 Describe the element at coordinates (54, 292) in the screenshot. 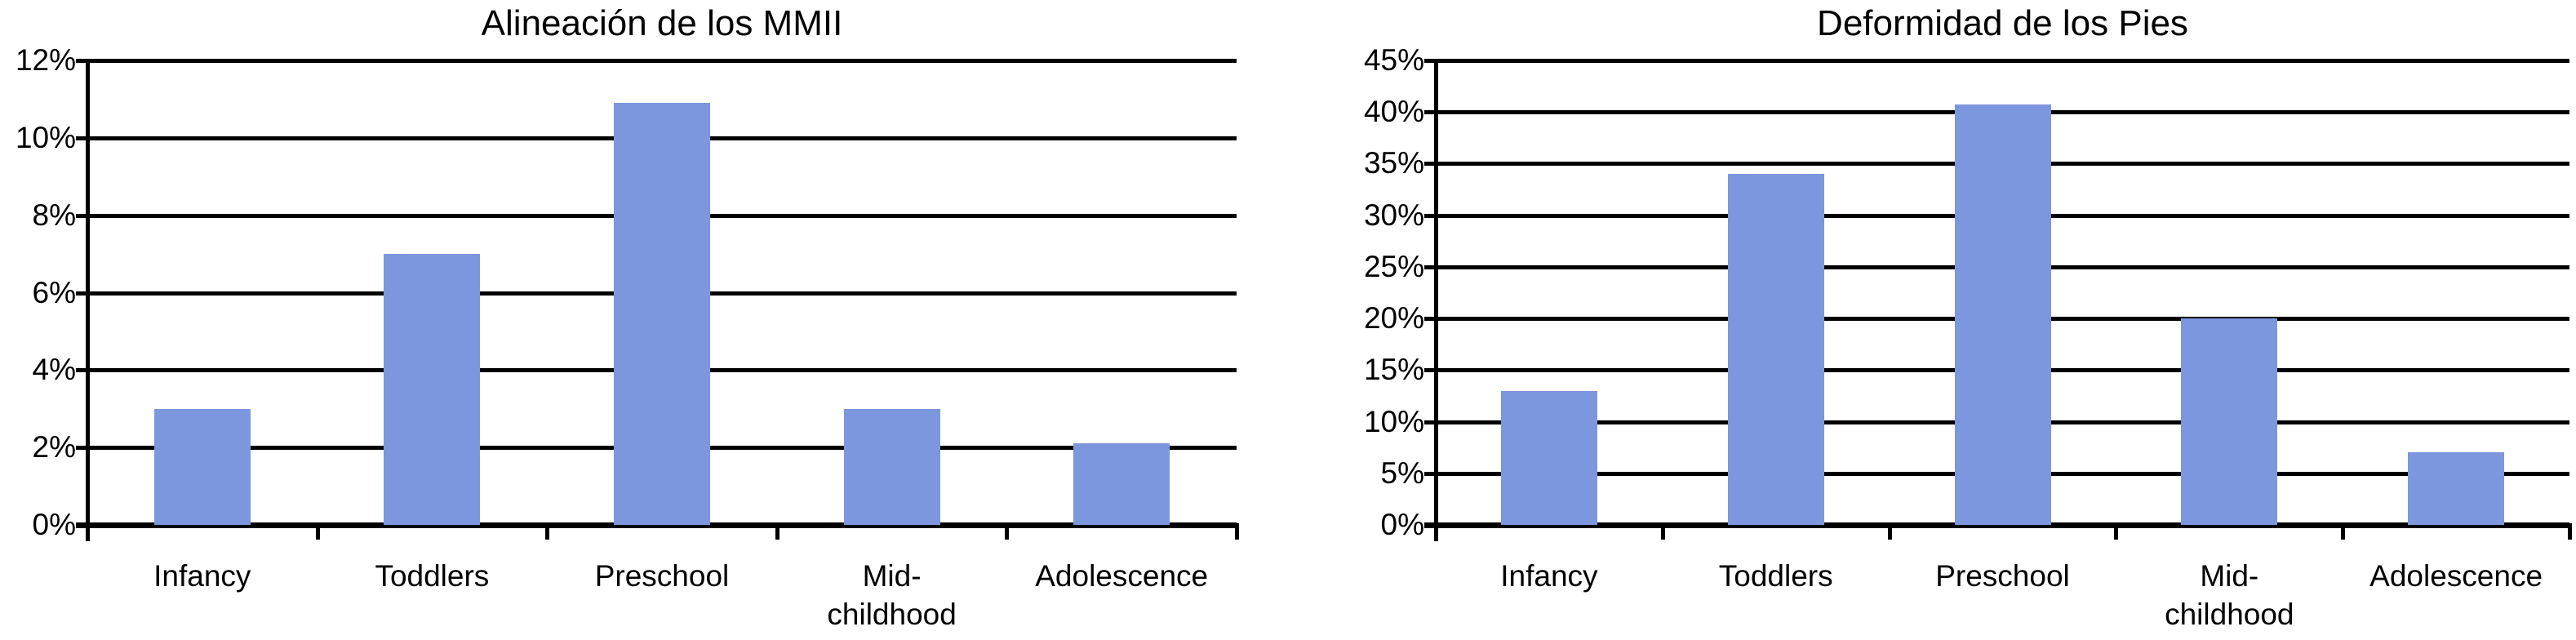

I see `y-tick-label: 6%` at that location.